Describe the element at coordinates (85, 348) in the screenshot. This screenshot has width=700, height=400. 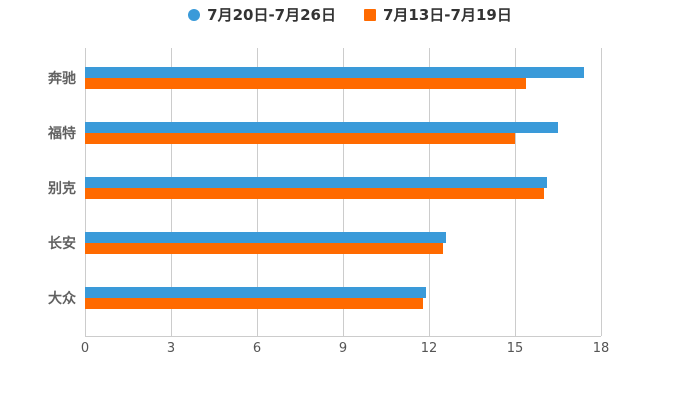
I see `x-axis-tick-label: 0` at that location.